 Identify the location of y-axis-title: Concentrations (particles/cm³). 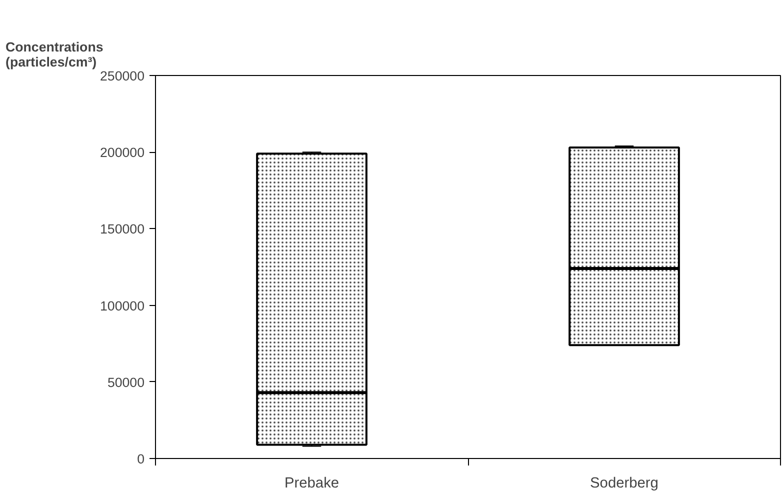
(55, 55).